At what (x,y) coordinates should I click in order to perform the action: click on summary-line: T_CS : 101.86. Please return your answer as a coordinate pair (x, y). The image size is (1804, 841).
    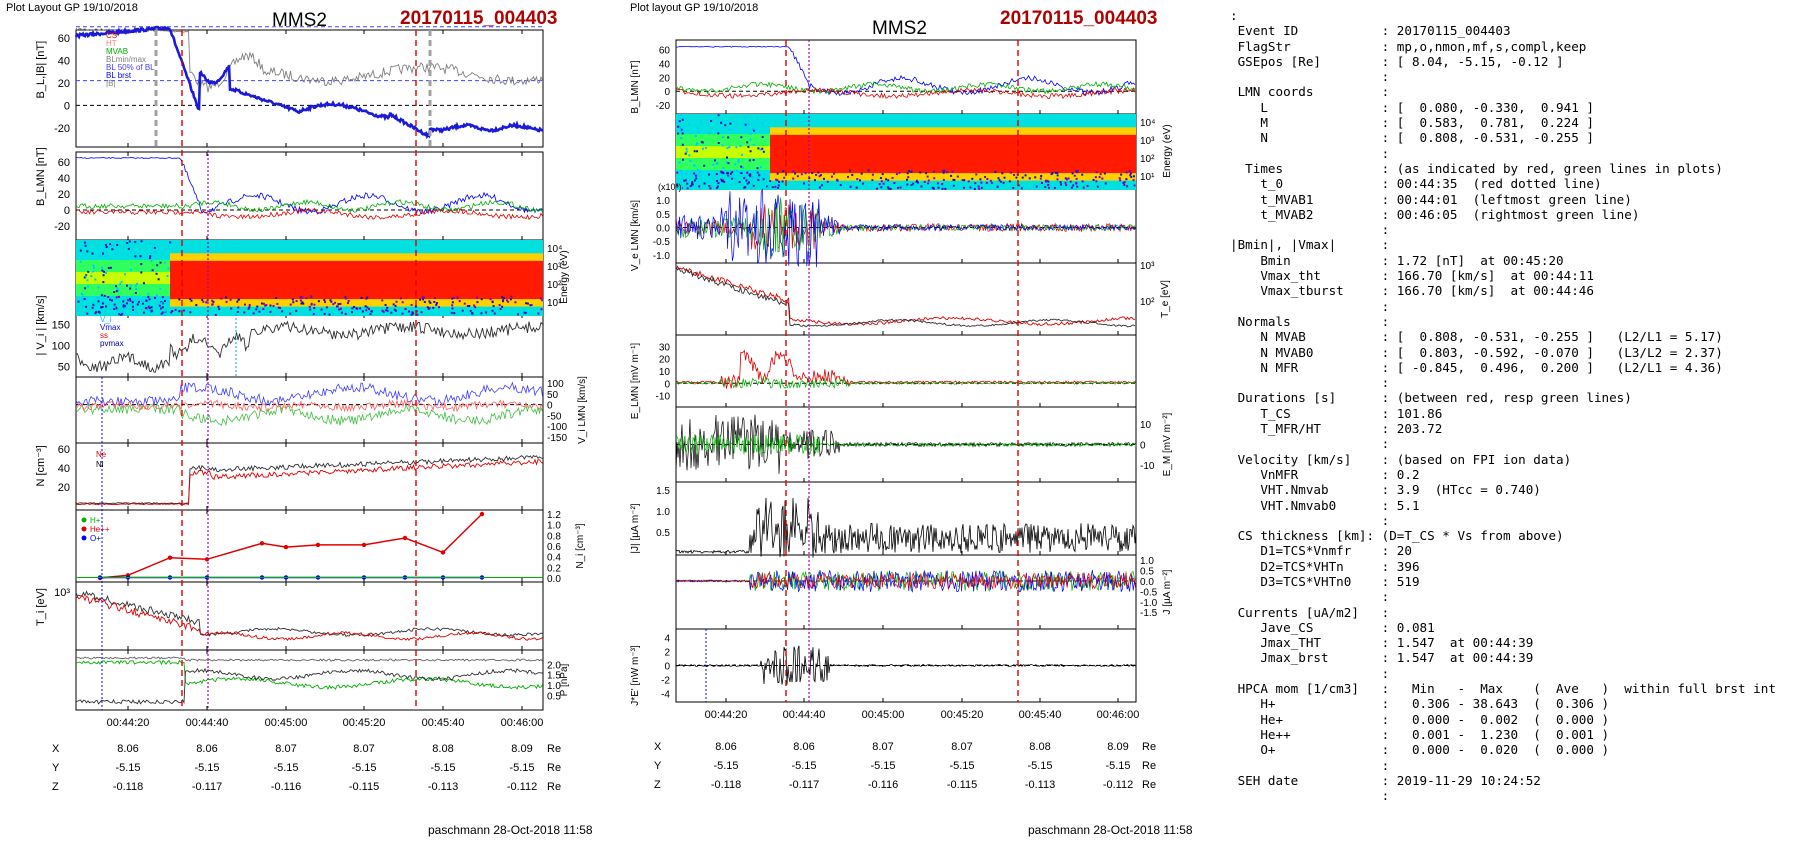
    Looking at the image, I should click on (1336, 413).